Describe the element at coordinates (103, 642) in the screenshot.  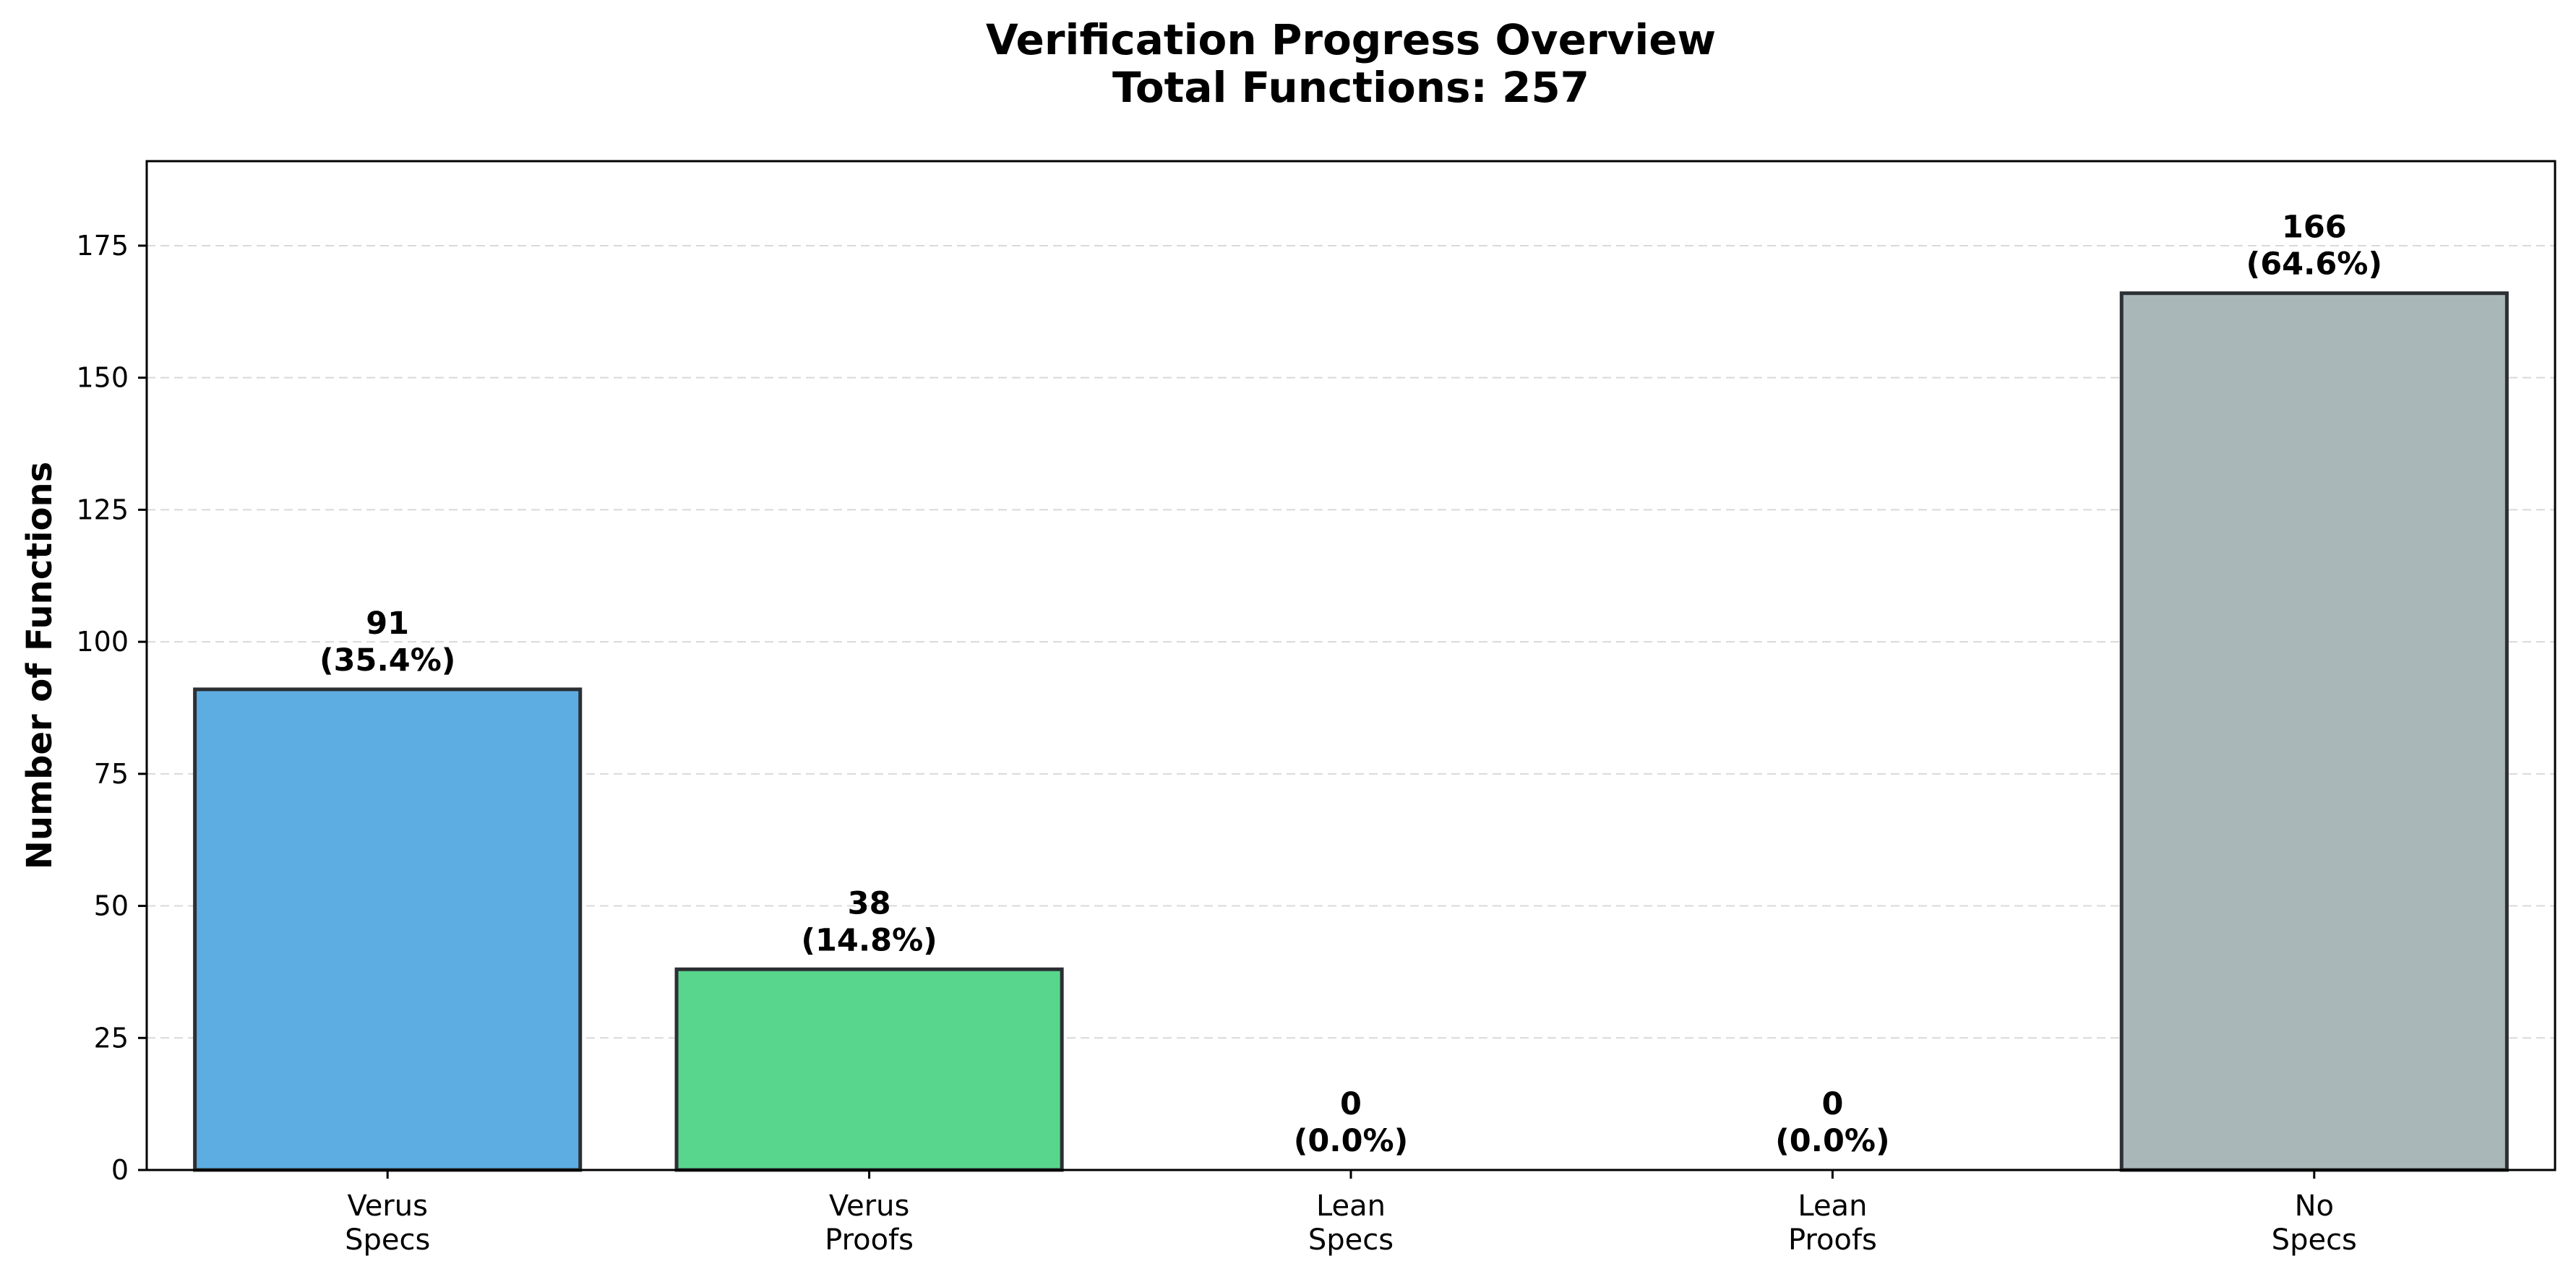
I see `y-tick-label: 100` at that location.